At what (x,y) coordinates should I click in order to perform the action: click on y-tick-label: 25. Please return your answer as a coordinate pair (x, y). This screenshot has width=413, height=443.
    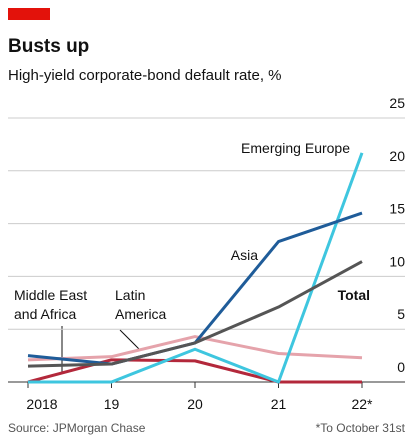
    Looking at the image, I should click on (397, 103).